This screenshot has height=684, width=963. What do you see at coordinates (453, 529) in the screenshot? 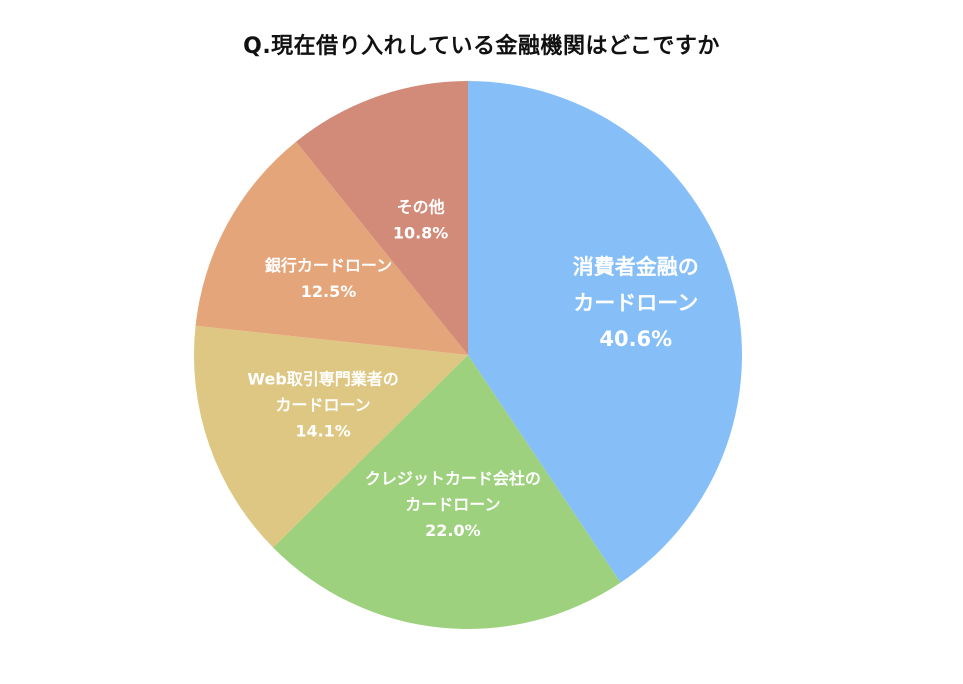
I see `slice-value-label: 22.0%` at bounding box center [453, 529].